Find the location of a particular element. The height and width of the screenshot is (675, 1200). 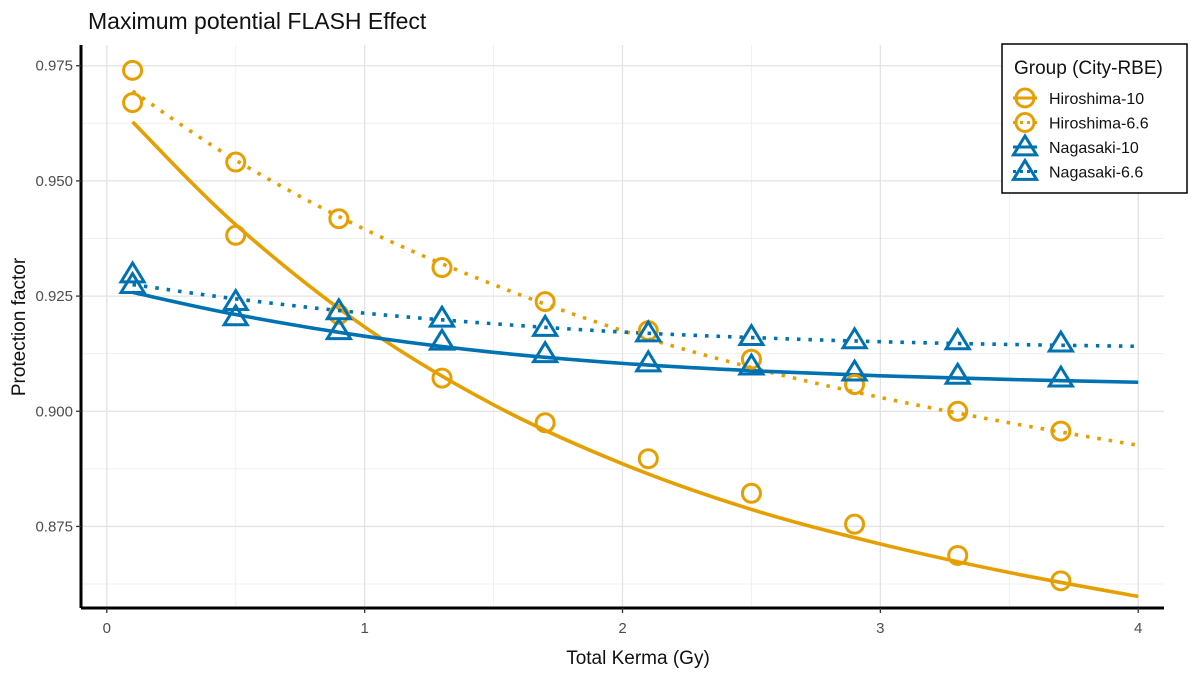

legend-item-hiroshima-6-6: Hiroshima-6.6 is located at coordinates (1081, 122).